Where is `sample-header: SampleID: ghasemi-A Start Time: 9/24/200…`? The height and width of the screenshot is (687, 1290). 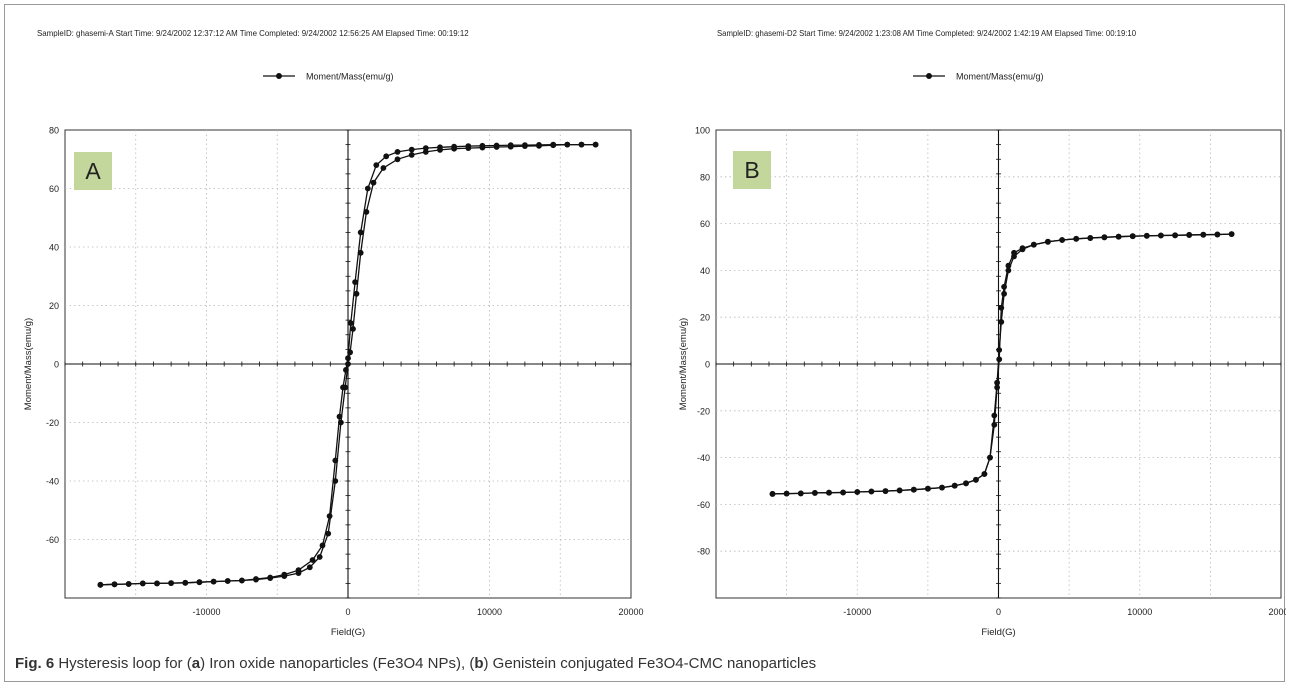
sample-header: SampleID: ghasemi-A Start Time: 9/24/200… is located at coordinates (253, 33).